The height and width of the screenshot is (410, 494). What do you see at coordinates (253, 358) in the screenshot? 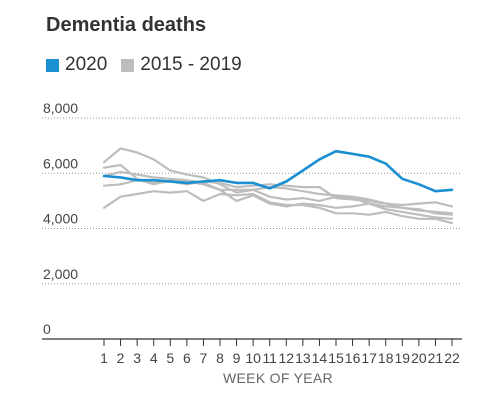
I see `x-tick-label: 10` at bounding box center [253, 358].